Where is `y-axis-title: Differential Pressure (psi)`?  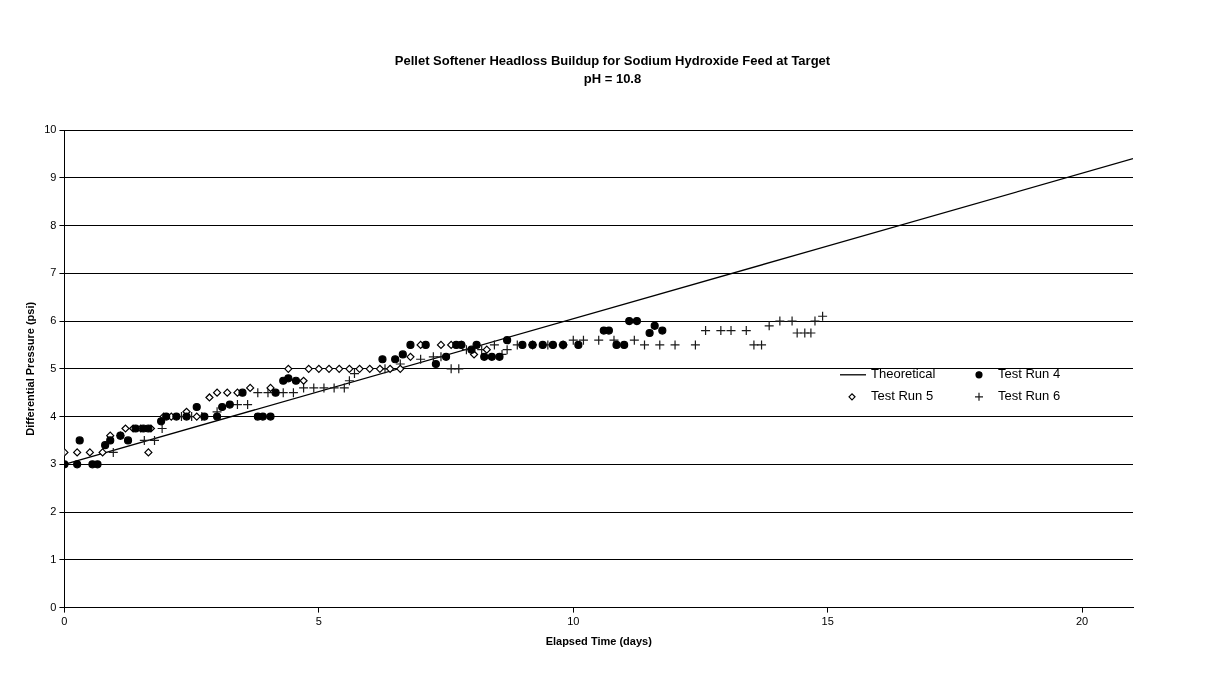
y-axis-title: Differential Pressure (psi) is located at coordinates (29, 368).